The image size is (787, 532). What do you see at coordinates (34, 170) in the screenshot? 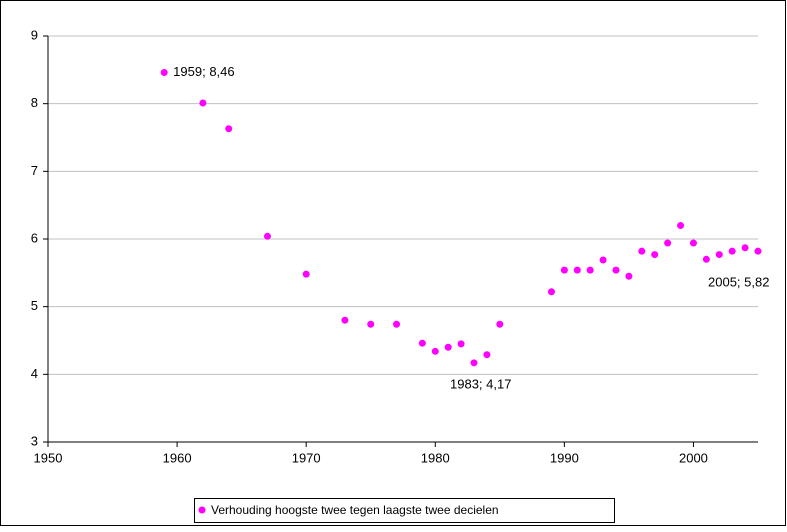
I see `y-tick-label: 7` at bounding box center [34, 170].